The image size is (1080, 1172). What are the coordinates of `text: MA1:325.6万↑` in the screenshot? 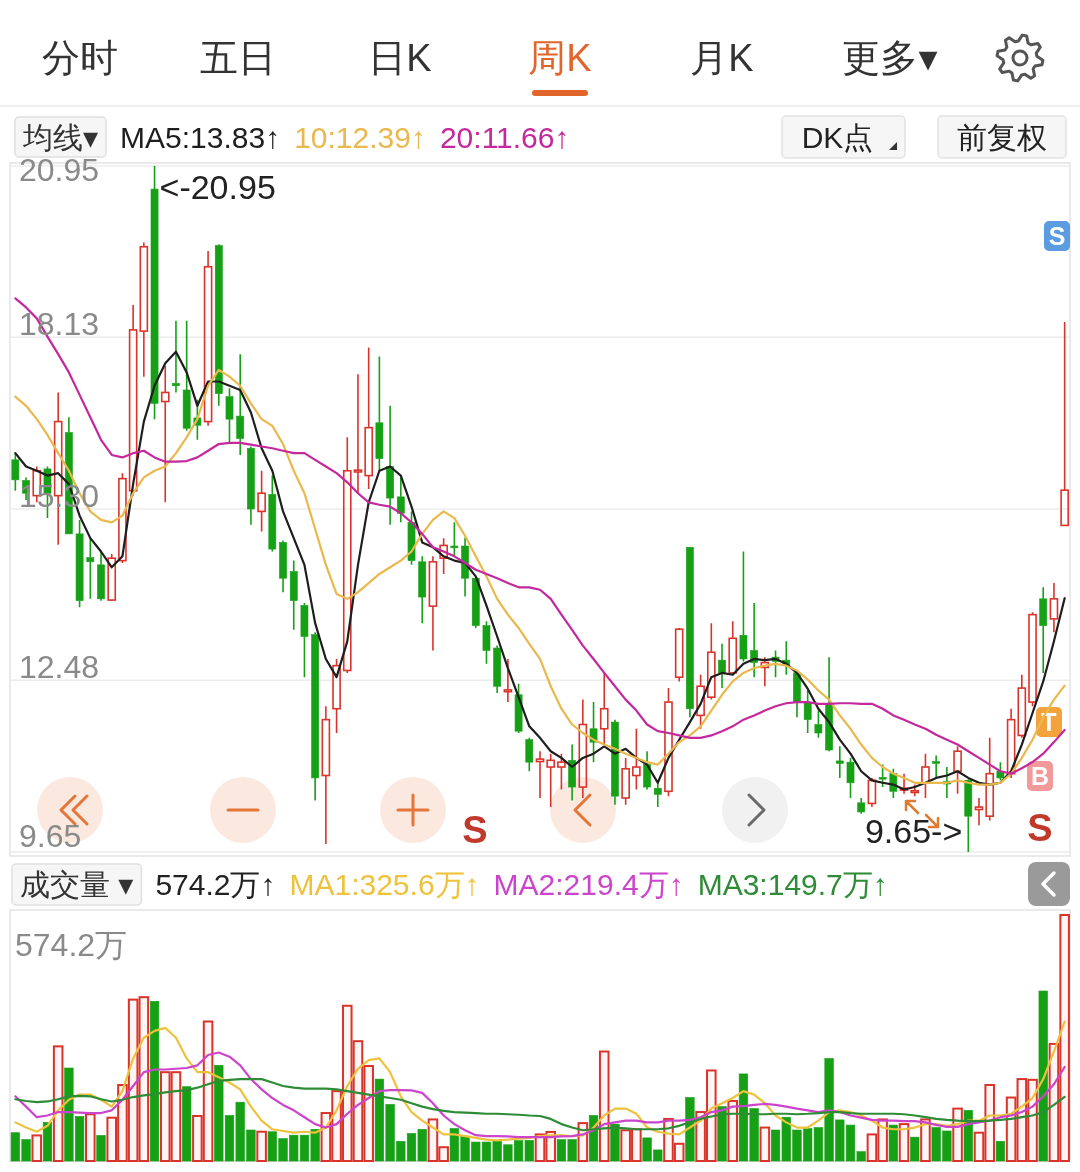 It's located at (384, 884).